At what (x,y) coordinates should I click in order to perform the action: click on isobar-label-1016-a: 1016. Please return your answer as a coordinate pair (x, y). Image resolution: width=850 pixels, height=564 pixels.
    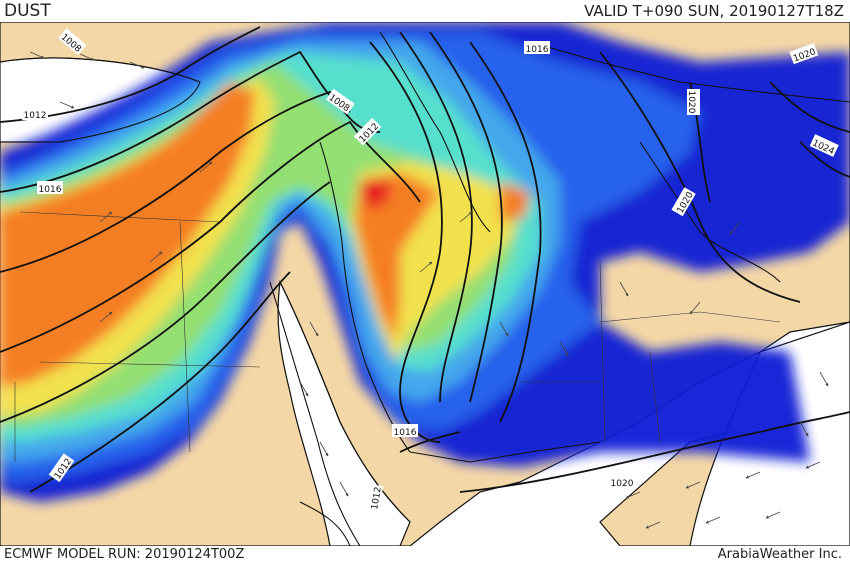
    Looking at the image, I should click on (50, 190).